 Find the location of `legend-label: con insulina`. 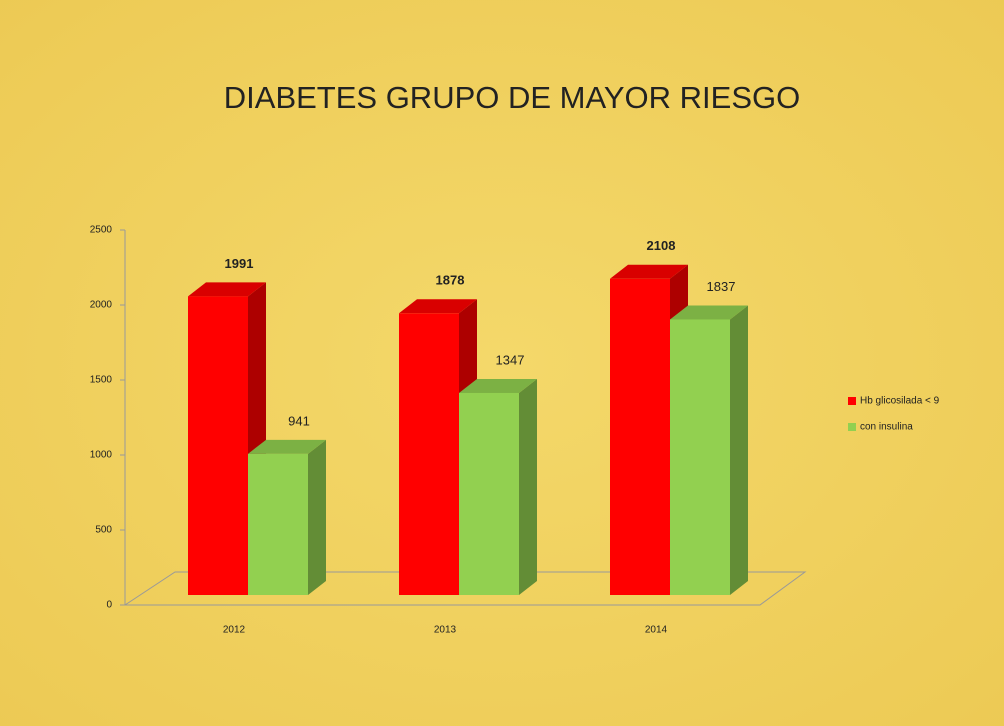

legend-label: con insulina is located at coordinates (886, 427).